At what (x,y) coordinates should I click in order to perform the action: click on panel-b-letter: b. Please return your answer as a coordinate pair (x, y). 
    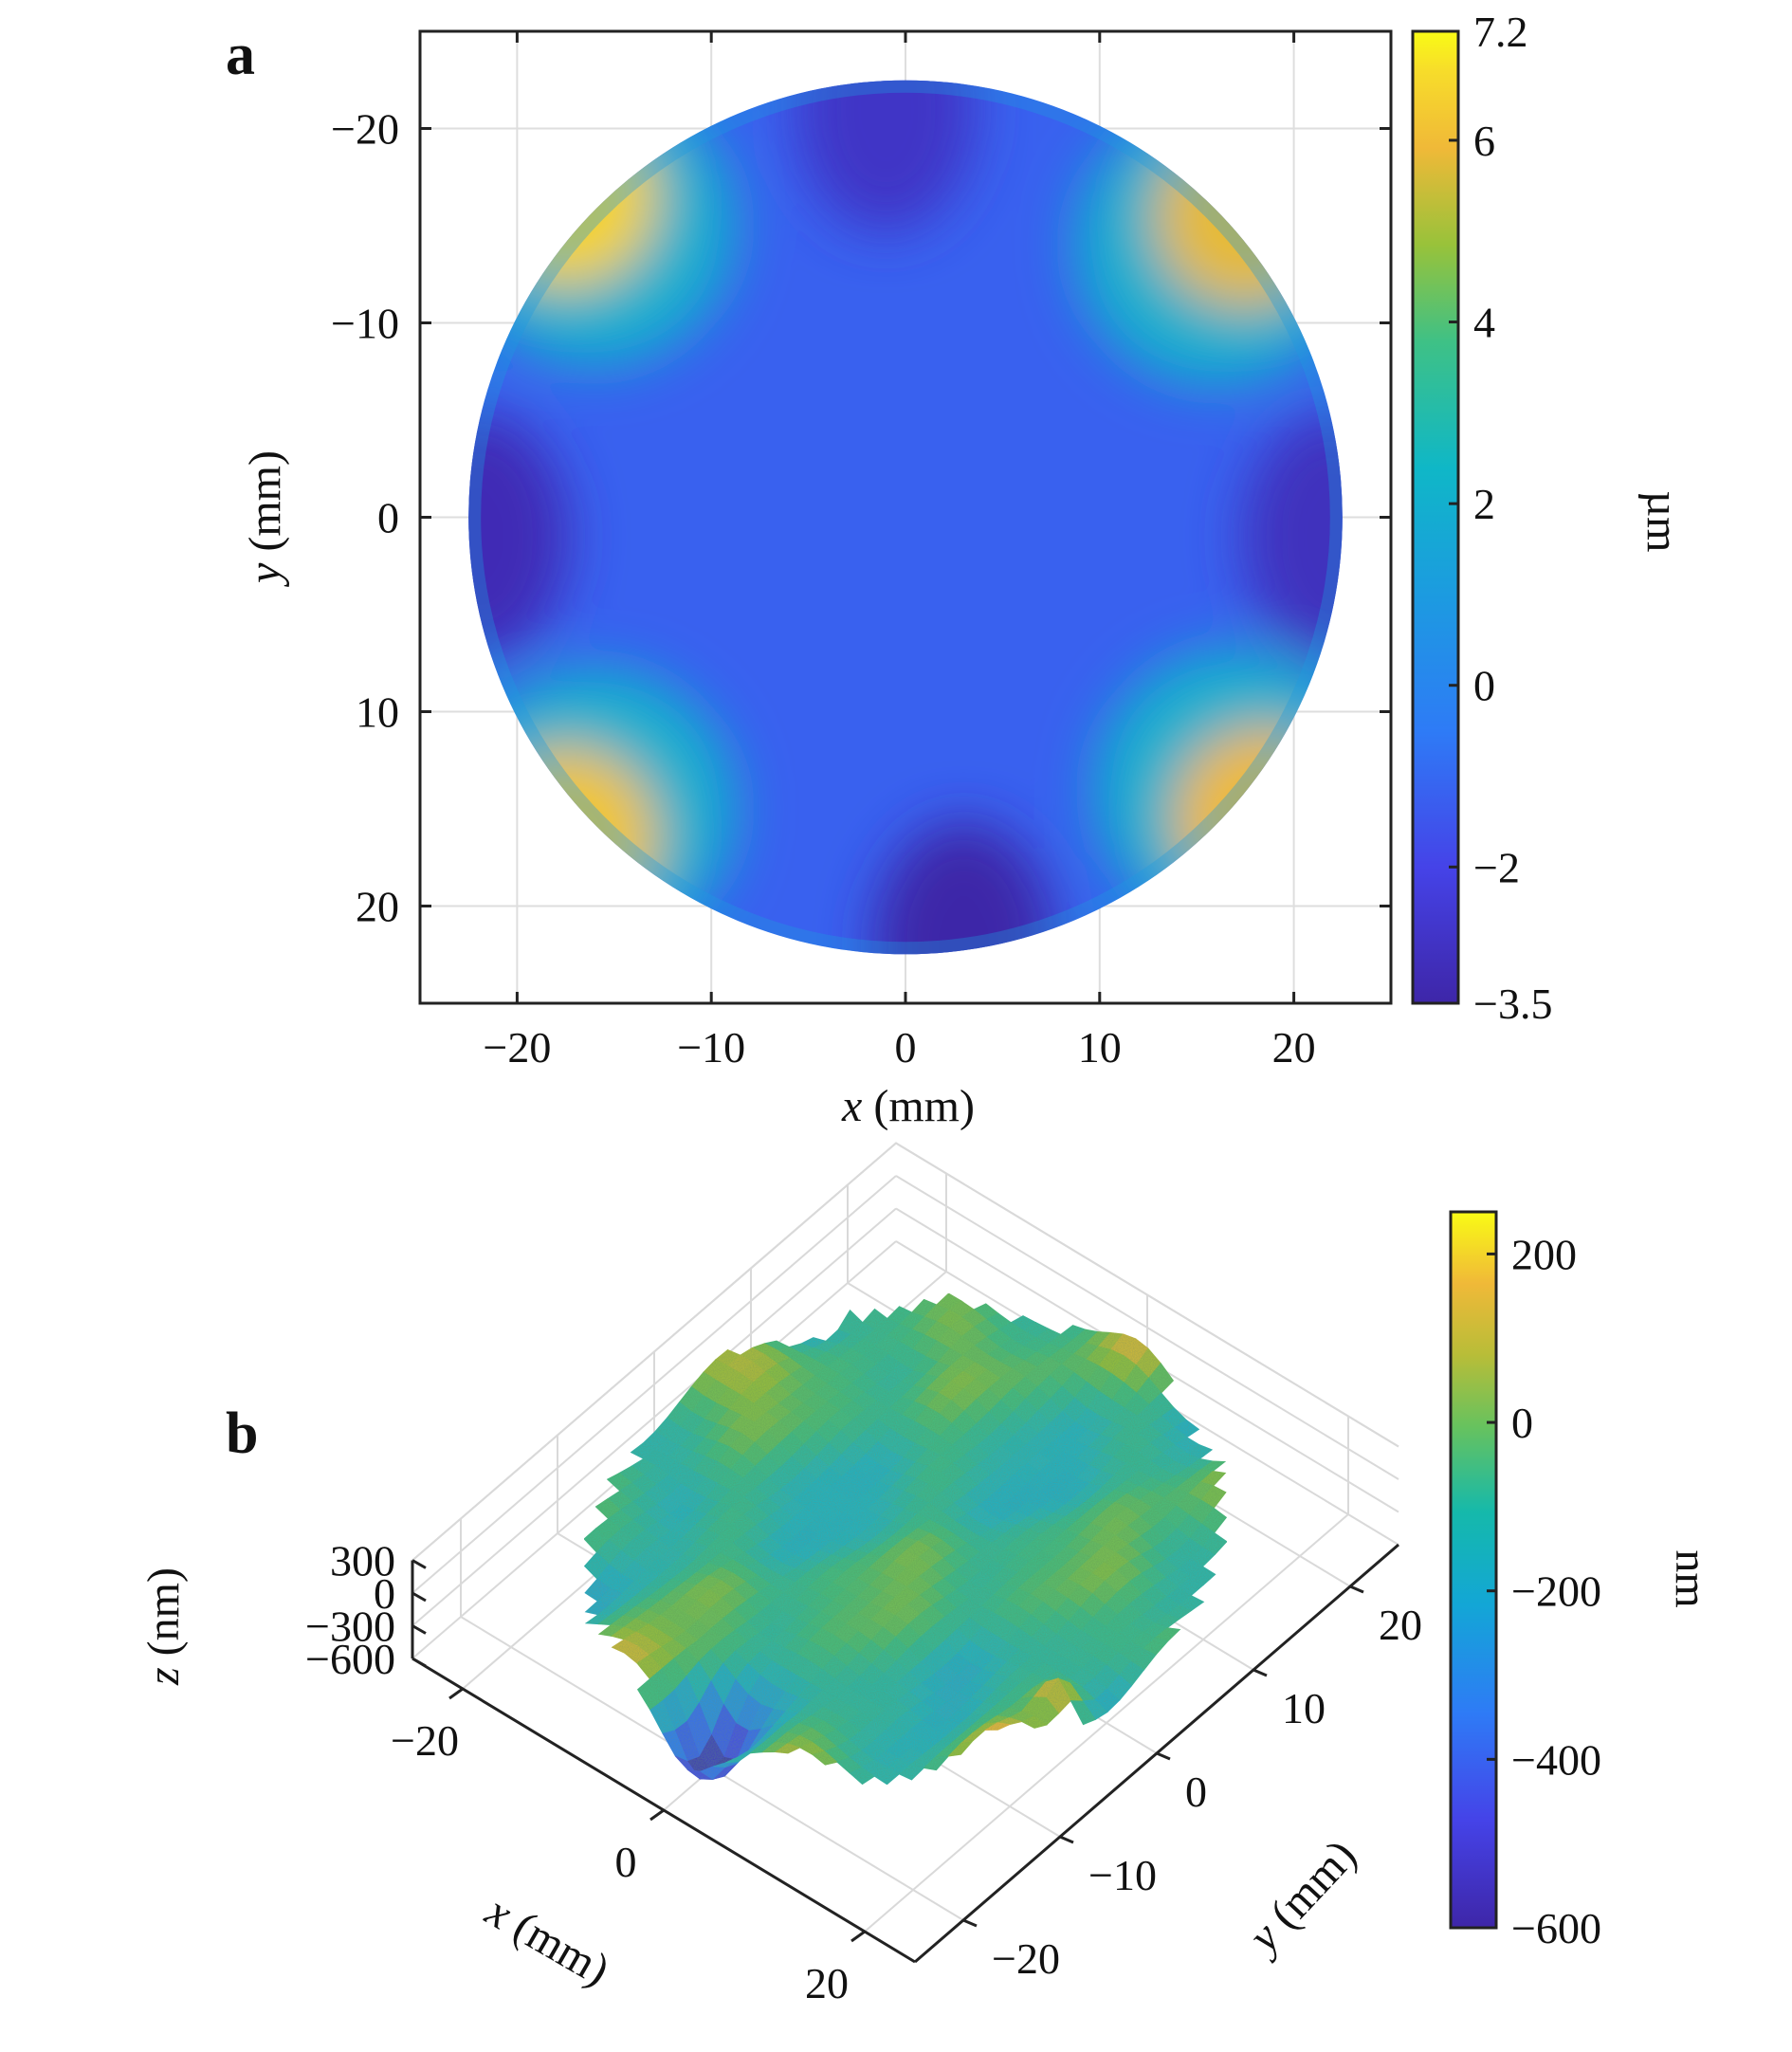
    Looking at the image, I should click on (242, 1434).